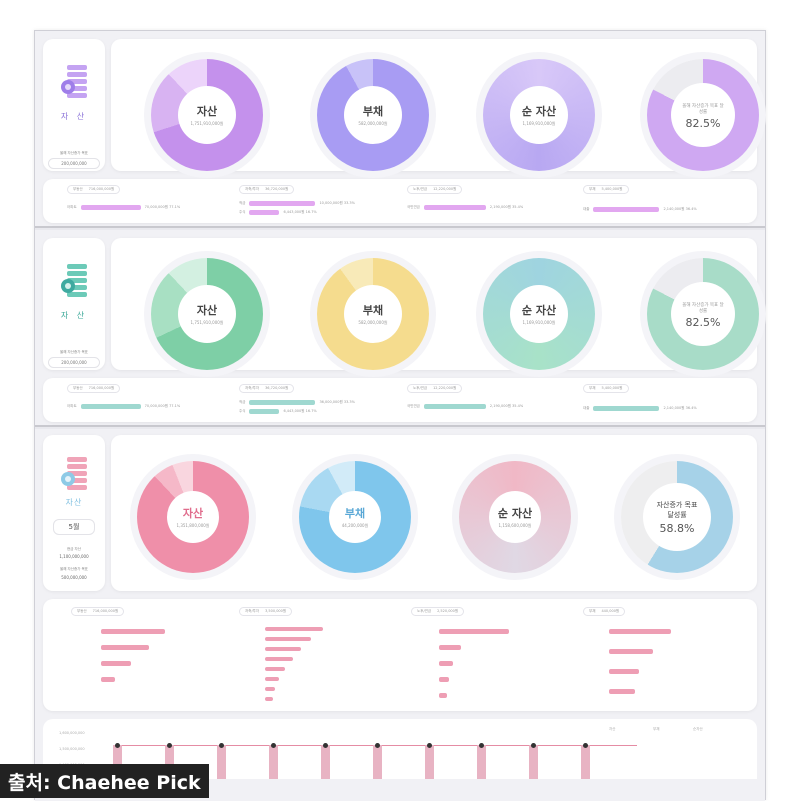 The image size is (800, 801). I want to click on category-pill: 부채 440,000원, so click(604, 611).